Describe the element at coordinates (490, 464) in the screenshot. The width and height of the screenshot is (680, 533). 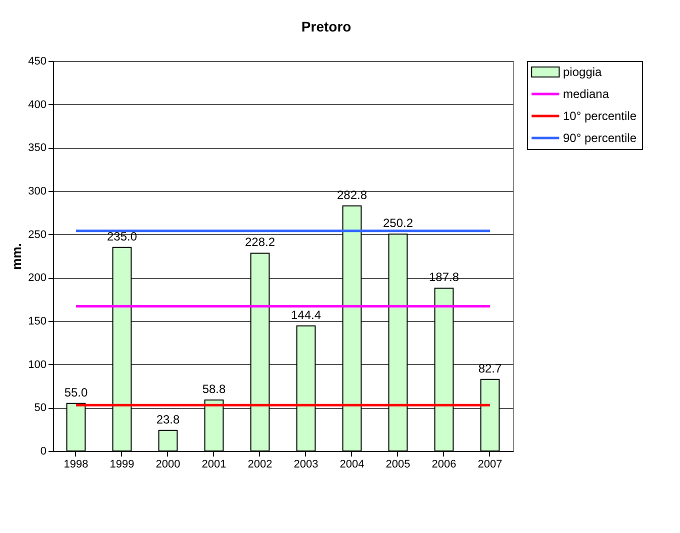
I see `x-tick-label: 2007` at that location.